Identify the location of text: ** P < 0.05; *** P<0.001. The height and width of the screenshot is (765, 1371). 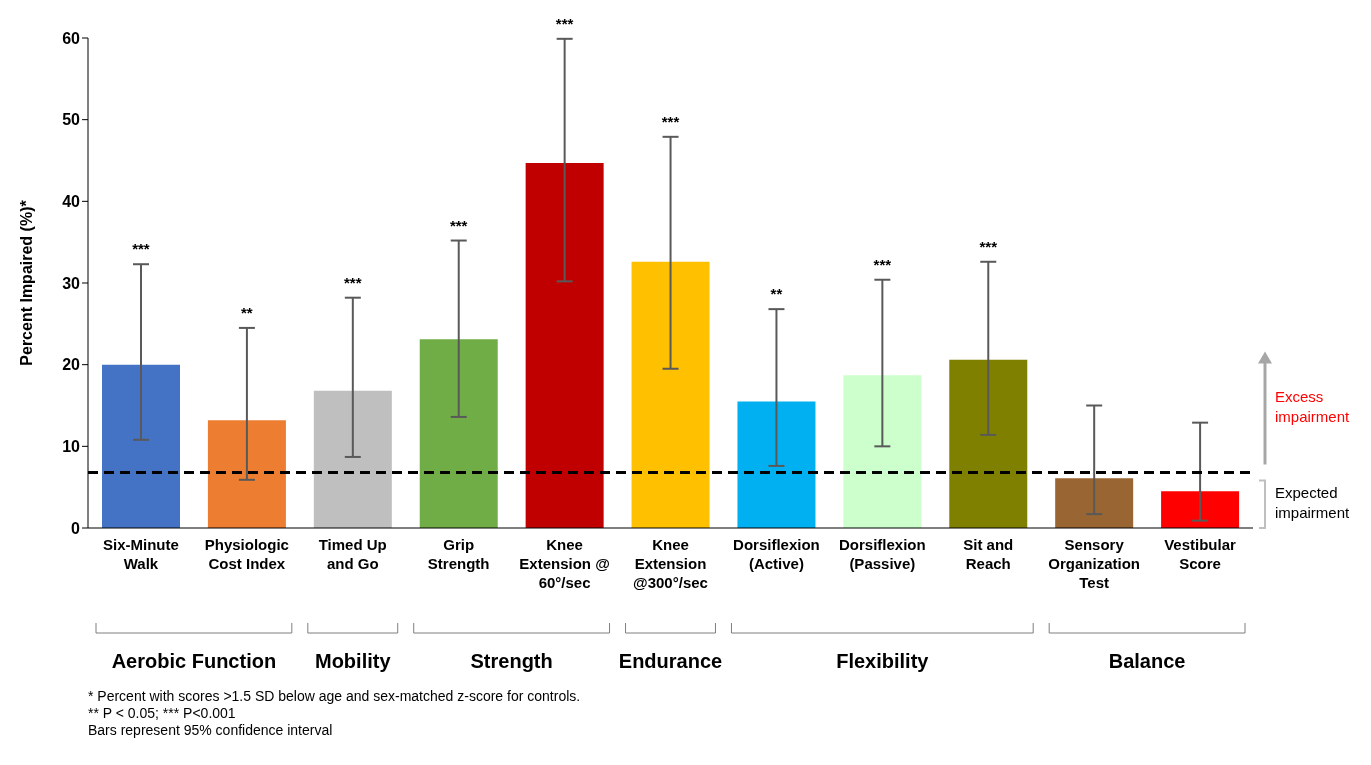
(162, 713).